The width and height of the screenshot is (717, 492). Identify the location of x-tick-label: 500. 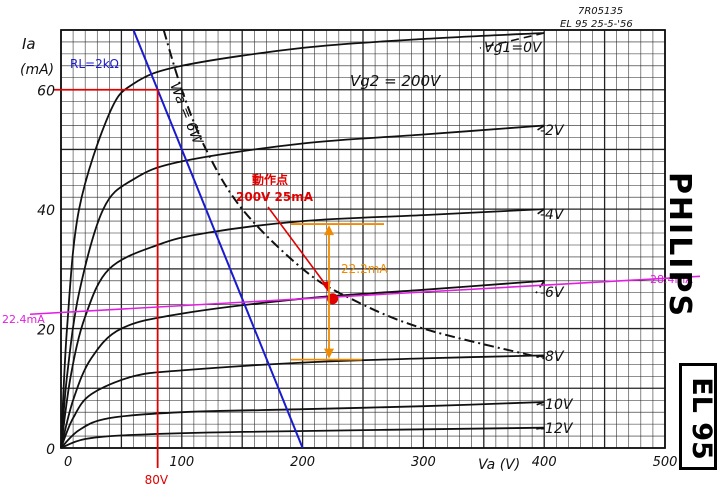
(665, 462).